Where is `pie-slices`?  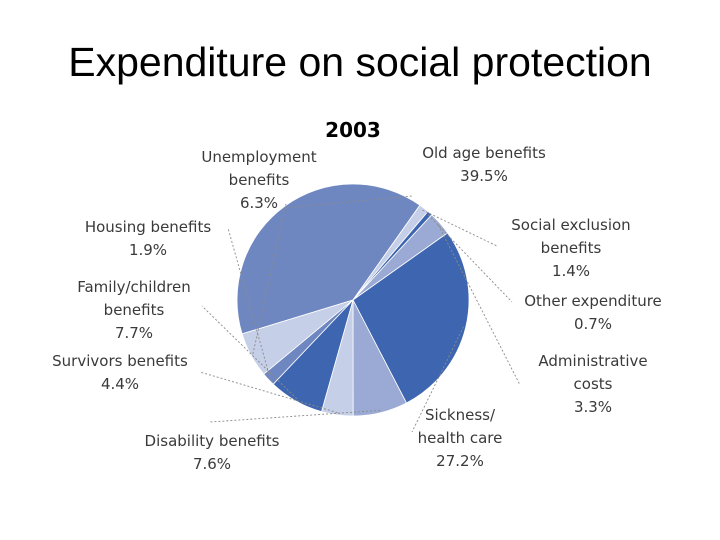 pie-slices is located at coordinates (353, 300).